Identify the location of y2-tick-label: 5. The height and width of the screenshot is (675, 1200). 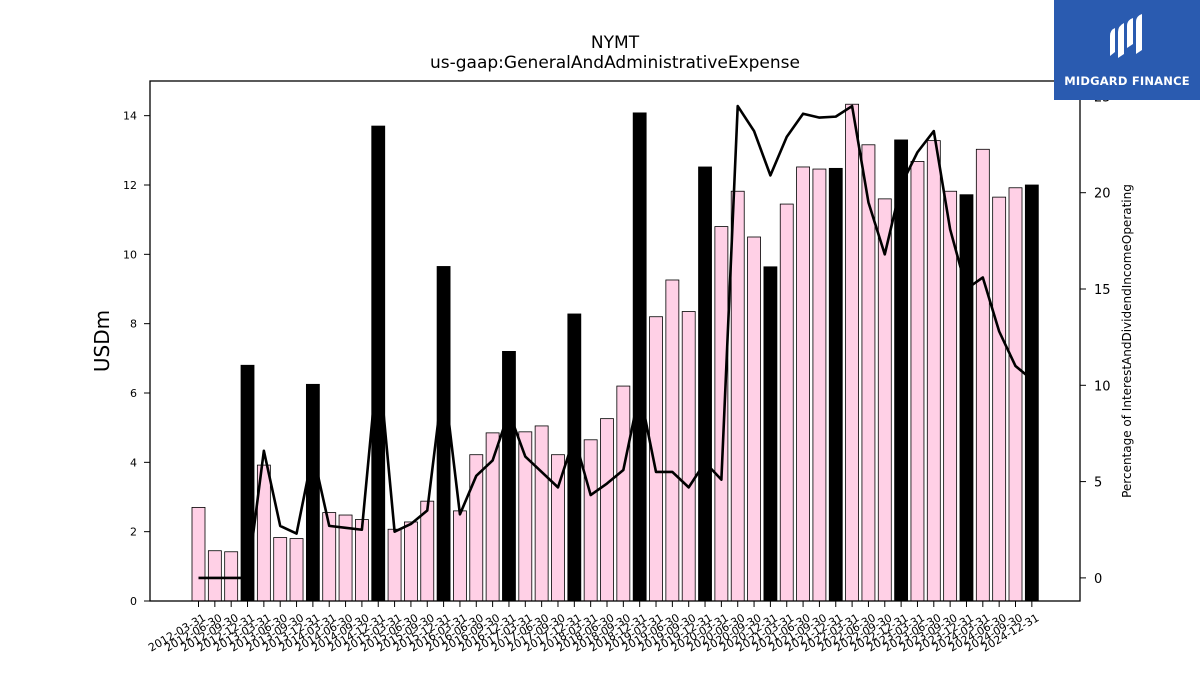
(1098, 483).